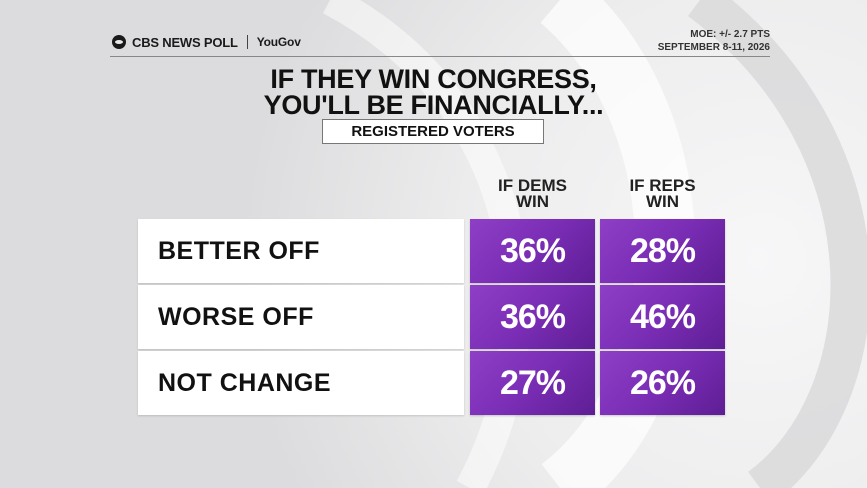 This screenshot has height=488, width=867. I want to click on value-cell-reps: 26%, so click(662, 383).